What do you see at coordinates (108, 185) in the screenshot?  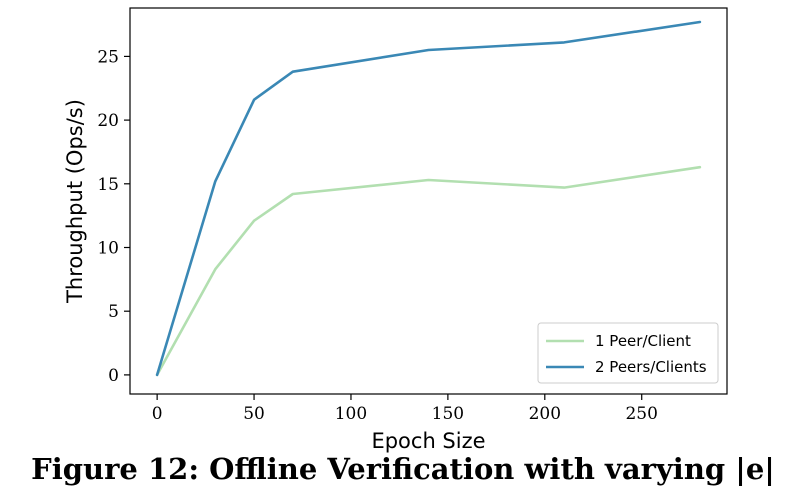 I see `y-tick-label: 15` at bounding box center [108, 185].